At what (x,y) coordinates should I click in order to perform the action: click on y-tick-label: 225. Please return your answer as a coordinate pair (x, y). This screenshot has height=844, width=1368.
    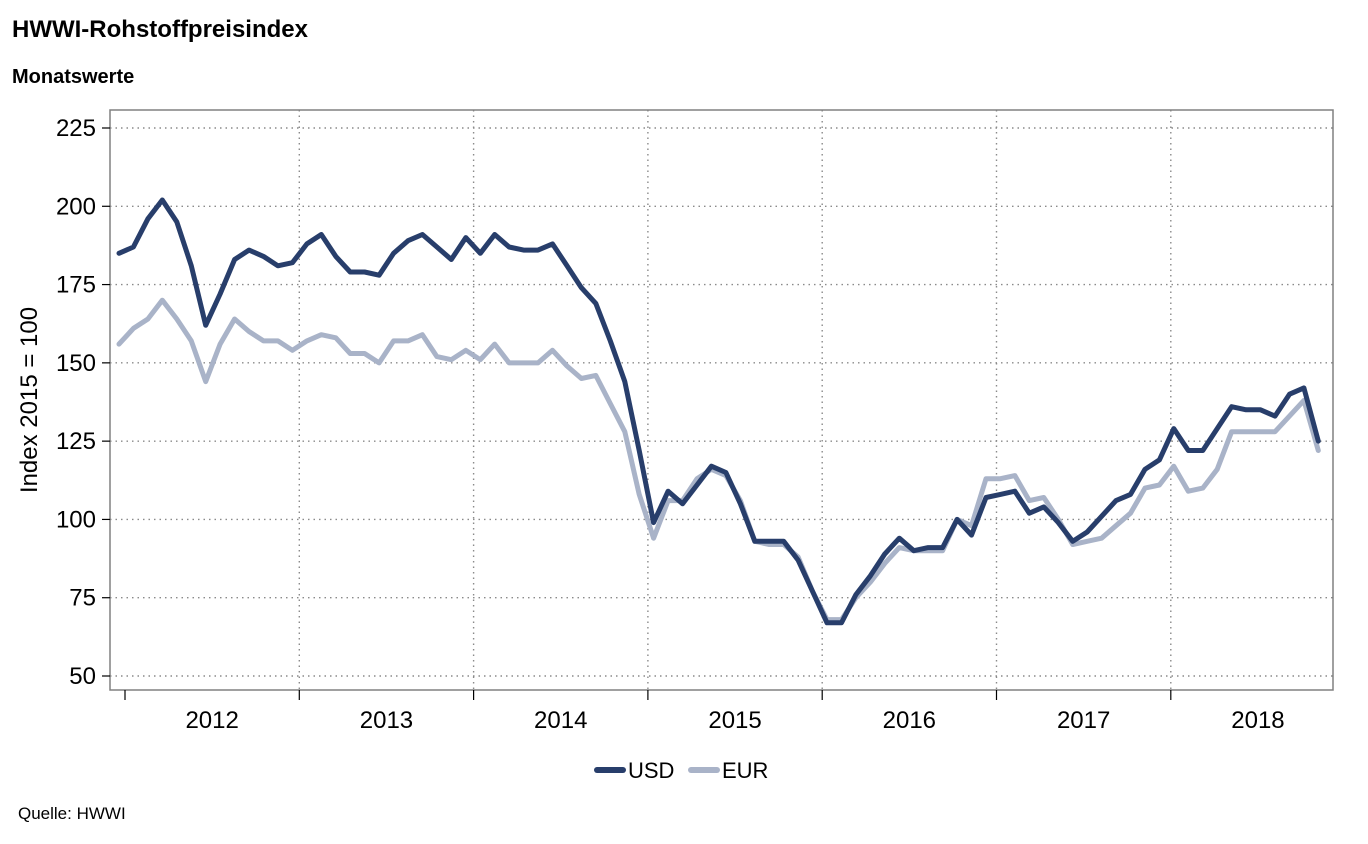
    Looking at the image, I should click on (76, 128).